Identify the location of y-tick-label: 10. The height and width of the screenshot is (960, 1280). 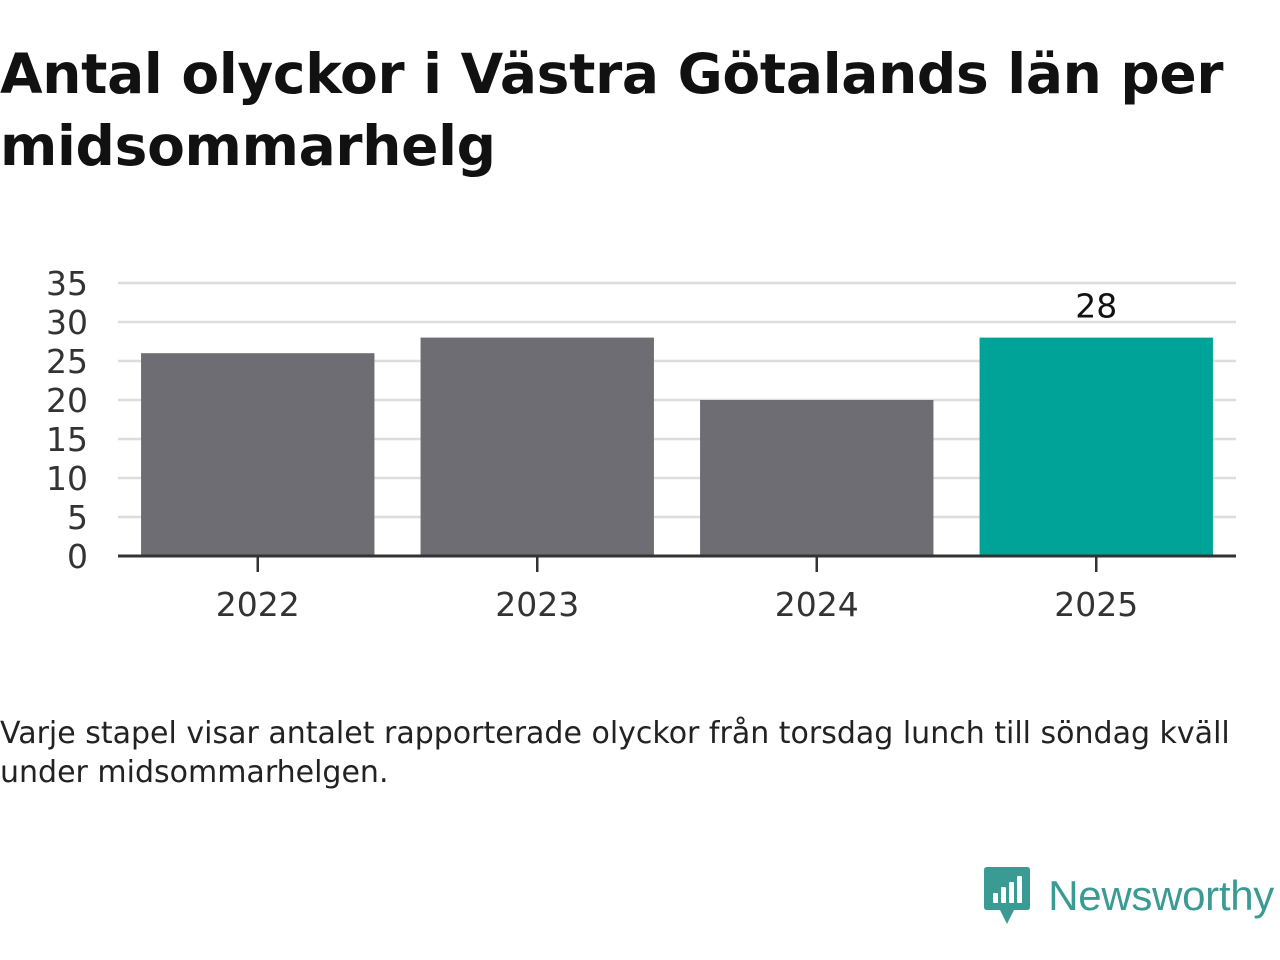
(67, 478).